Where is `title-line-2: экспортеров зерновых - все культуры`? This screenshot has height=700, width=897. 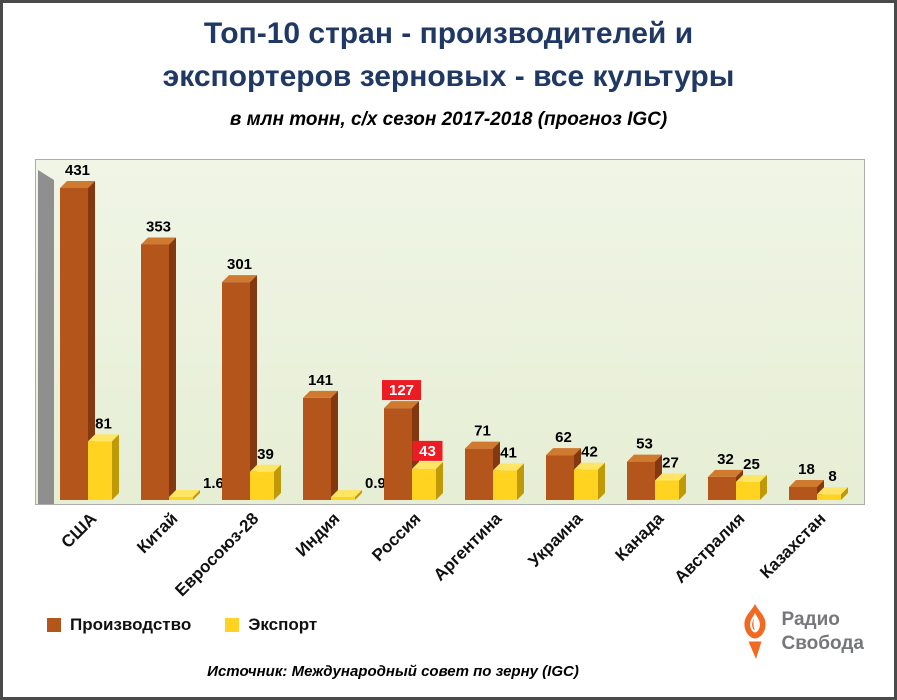
title-line-2: экспортеров зерновых - все культуры is located at coordinates (448, 76).